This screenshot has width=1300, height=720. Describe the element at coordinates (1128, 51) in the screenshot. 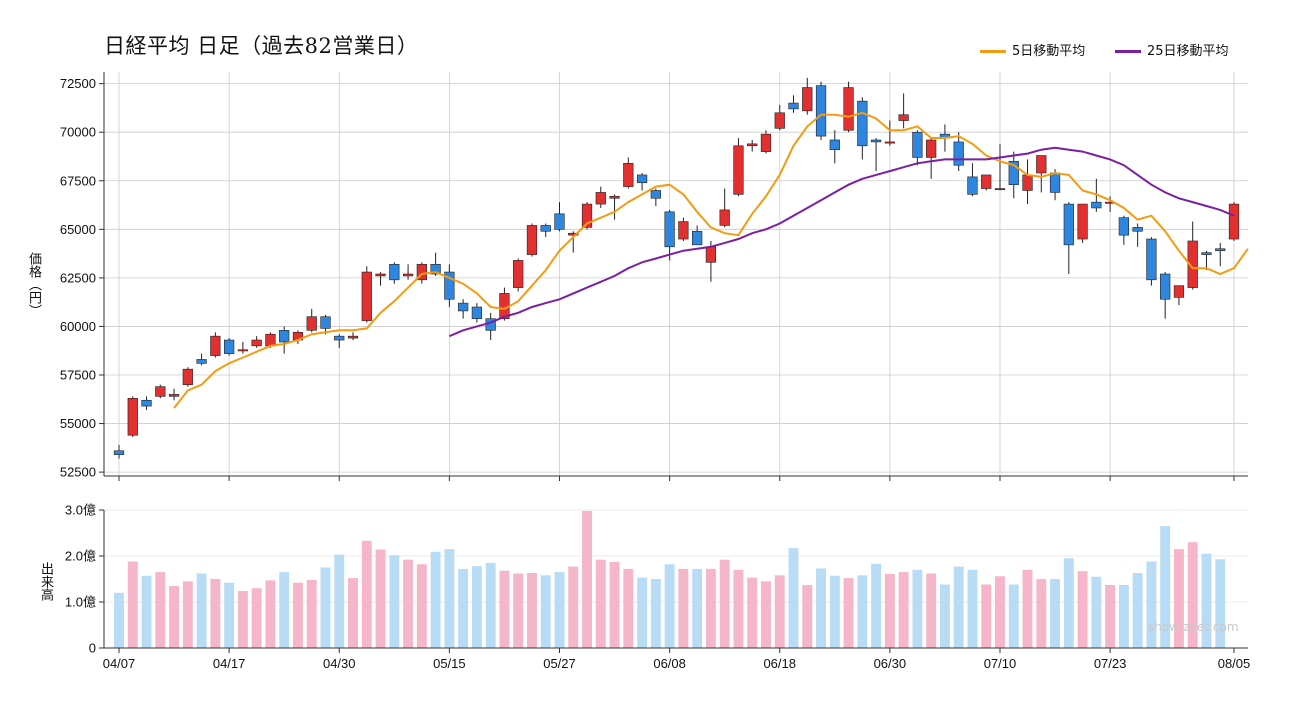

I see `legend-ma25-swatch` at that location.